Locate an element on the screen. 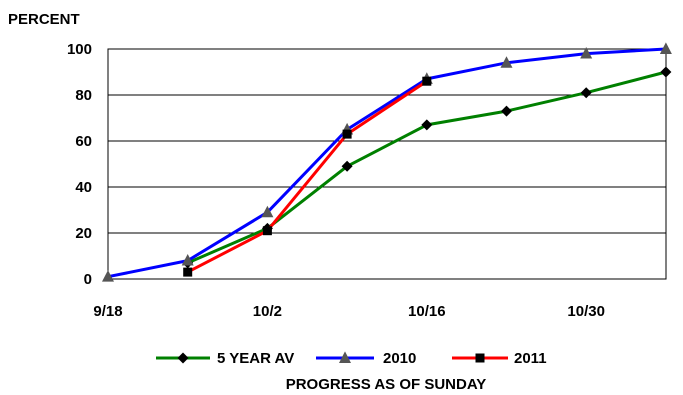 The width and height of the screenshot is (683, 395). legend-label: 2011 is located at coordinates (530, 358).